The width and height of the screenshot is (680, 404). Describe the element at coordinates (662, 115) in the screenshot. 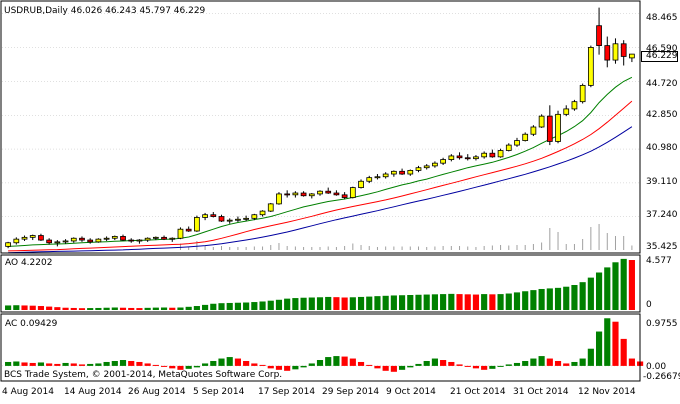

I see `price-axis-label: 42.850` at that location.